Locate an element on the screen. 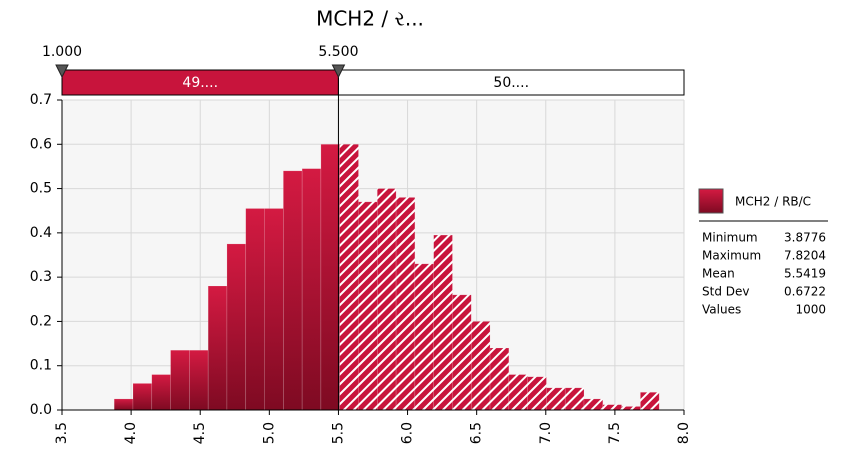 This screenshot has height=455, width=843. x-tick-label: 4.0 is located at coordinates (131, 433).